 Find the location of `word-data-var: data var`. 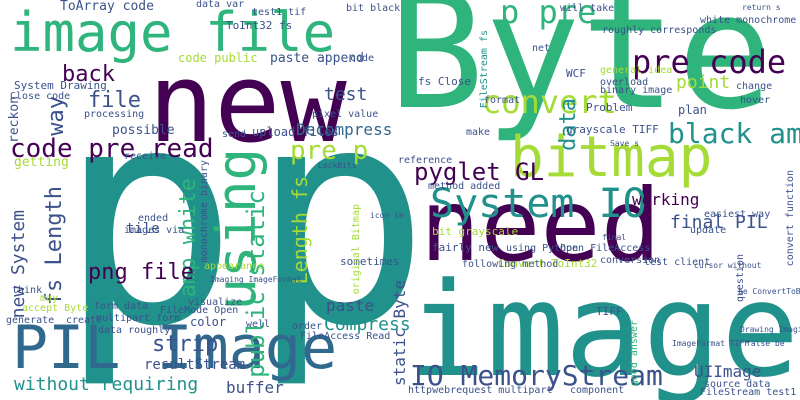

word-data-var: data var is located at coordinates (220, 5).